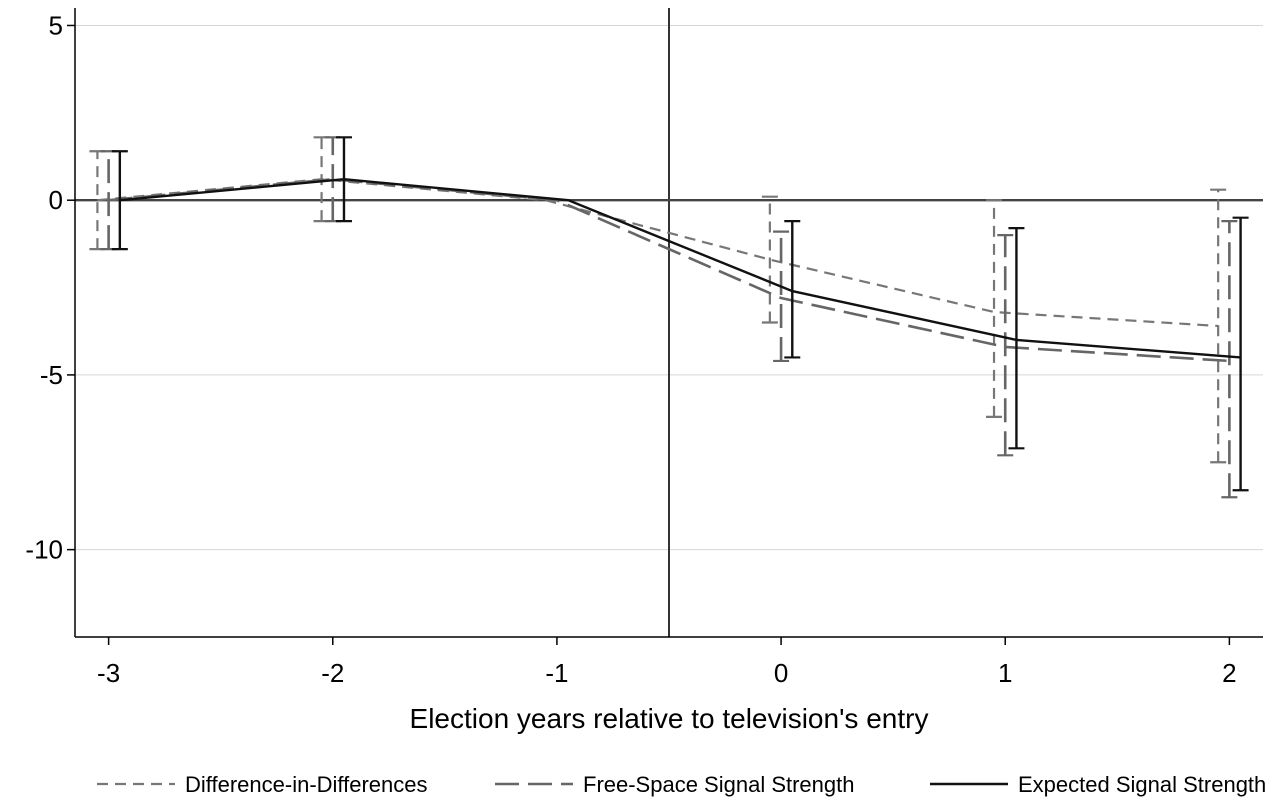 This screenshot has height=809, width=1266. I want to click on x-tick-label: 0, so click(781, 673).